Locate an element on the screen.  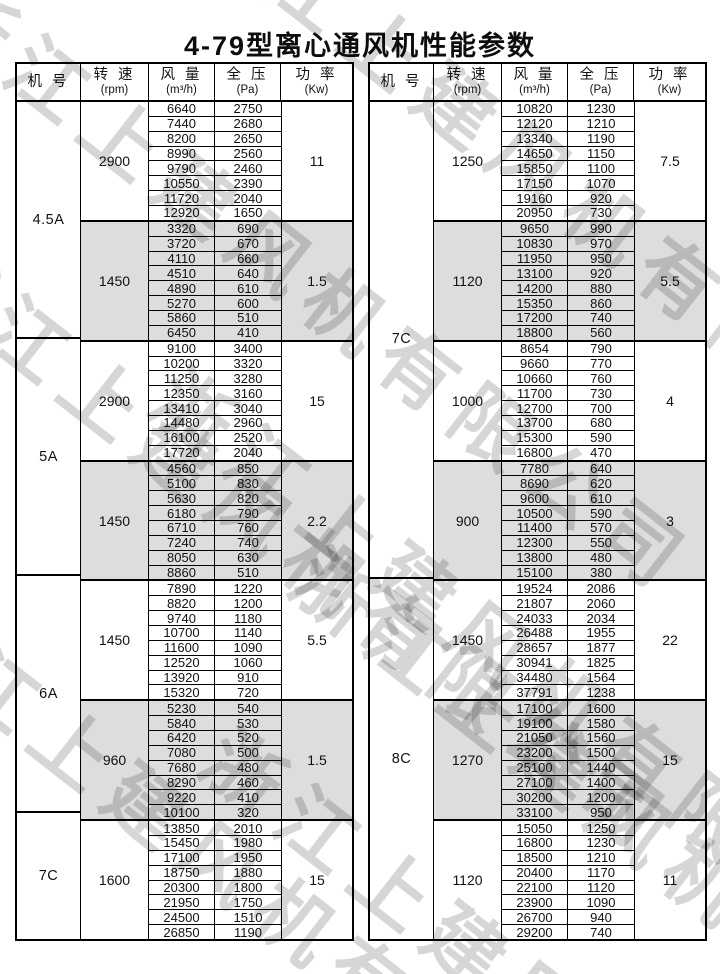
pressure-cell: 1955 is located at coordinates (601, 633).